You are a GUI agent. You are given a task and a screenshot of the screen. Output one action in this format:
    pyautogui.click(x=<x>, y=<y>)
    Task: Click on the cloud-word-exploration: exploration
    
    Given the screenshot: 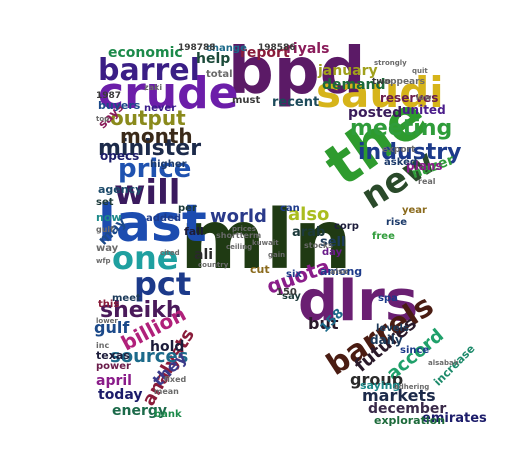 What is the action you would take?
    pyautogui.click(x=410, y=420)
    